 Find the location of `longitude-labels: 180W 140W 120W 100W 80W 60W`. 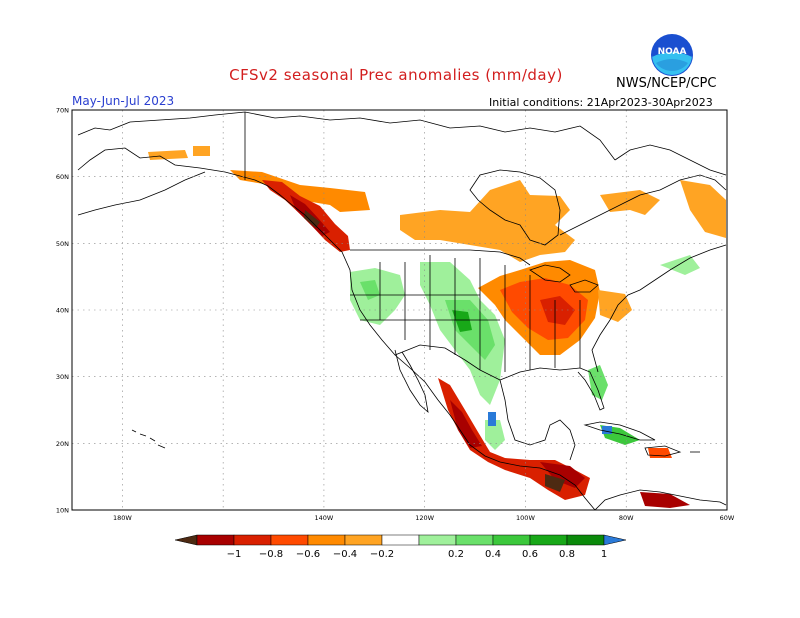

longitude-labels: 180W 140W 120W 100W 80W 60W is located at coordinates (424, 518).